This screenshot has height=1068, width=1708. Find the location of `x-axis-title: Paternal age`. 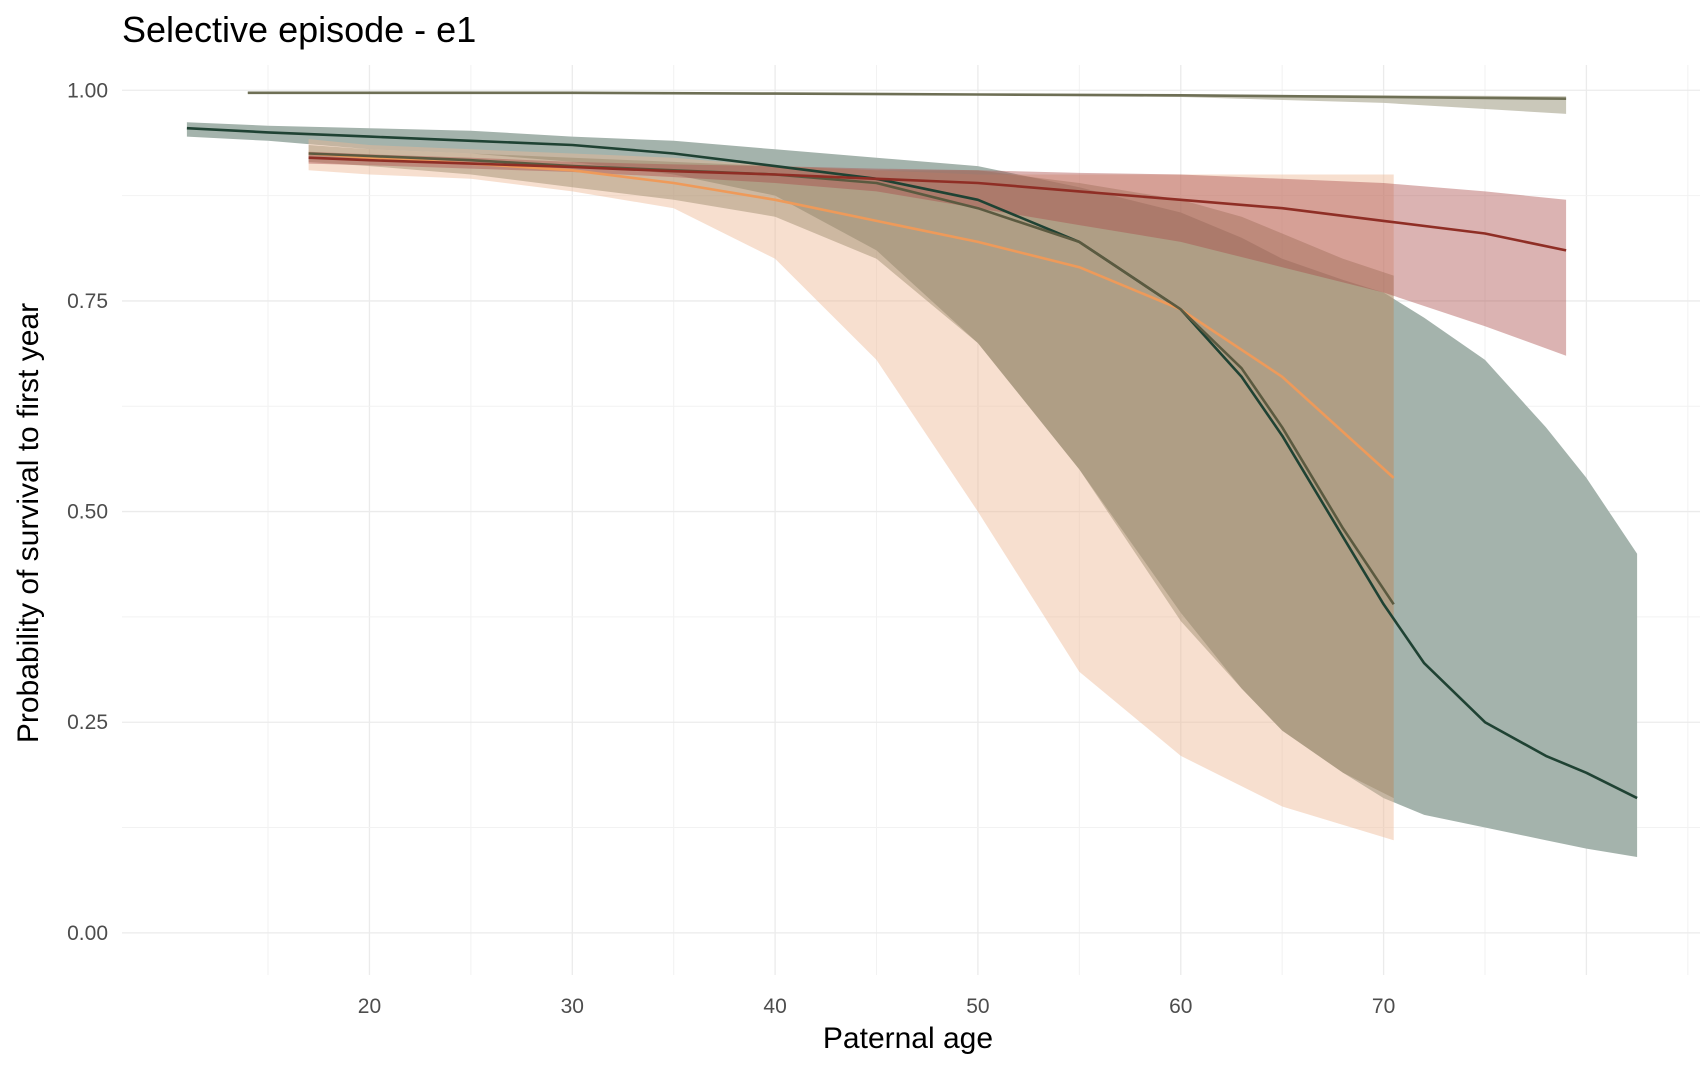

x-axis-title: Paternal age is located at coordinates (908, 1038).